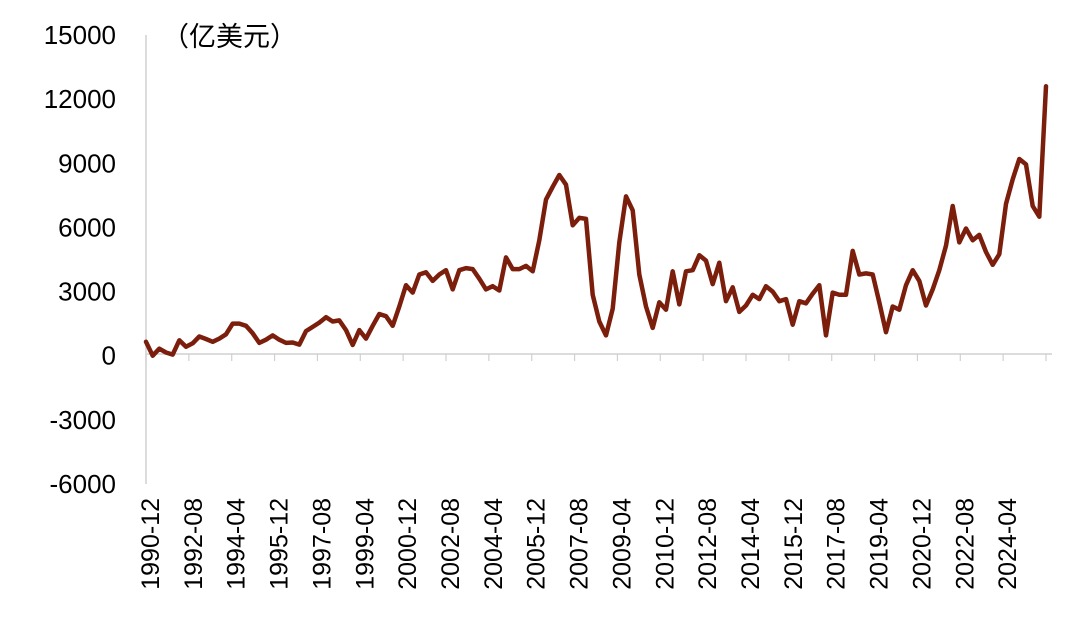  I want to click on x-tick-label: 2005-12, so click(537, 544).